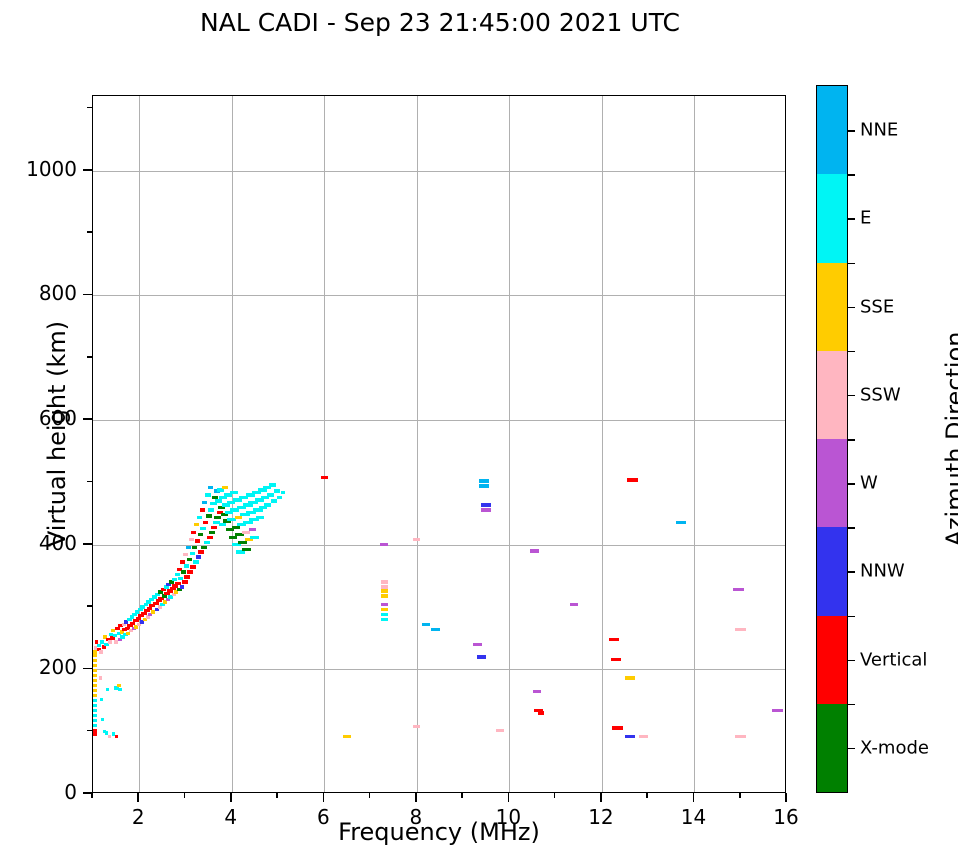  Describe the element at coordinates (57, 418) in the screenshot. I see `y-axis-tick-label: 600` at that location.